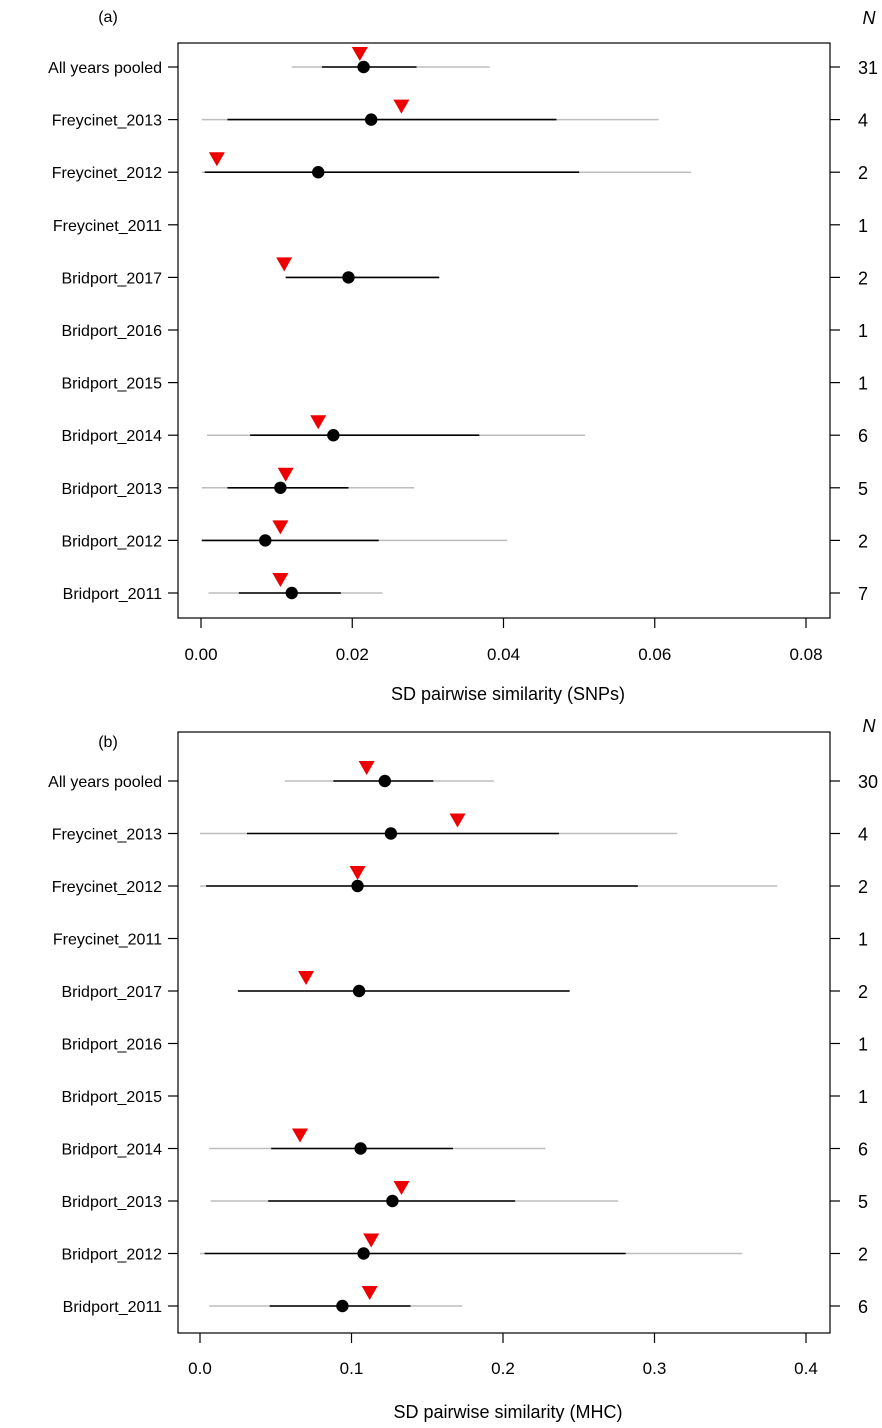 This screenshot has height=1428, width=882. What do you see at coordinates (111, 331) in the screenshot?
I see `row-label-0: Bridport_2016` at bounding box center [111, 331].